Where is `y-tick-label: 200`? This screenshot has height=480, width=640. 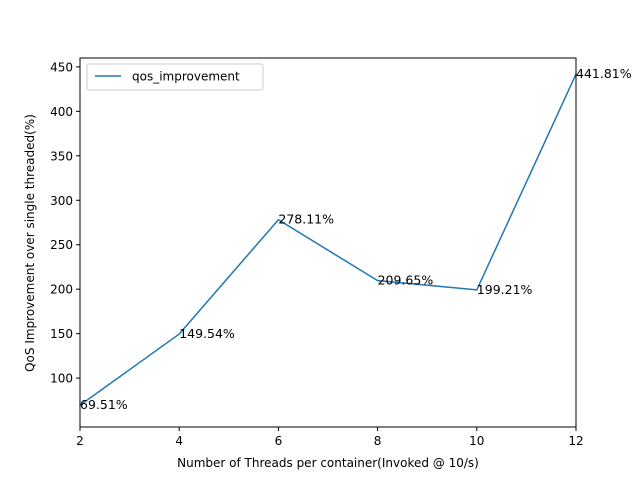 y-tick-label: 200 is located at coordinates (61, 290).